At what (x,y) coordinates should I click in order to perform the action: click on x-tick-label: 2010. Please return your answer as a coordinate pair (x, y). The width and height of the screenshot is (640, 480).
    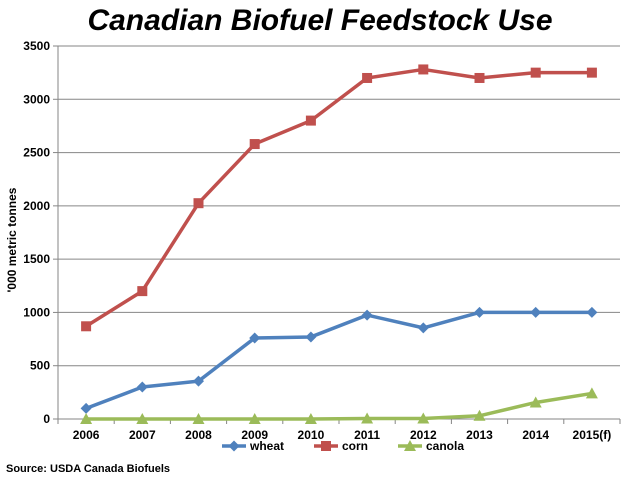
    Looking at the image, I should click on (311, 435).